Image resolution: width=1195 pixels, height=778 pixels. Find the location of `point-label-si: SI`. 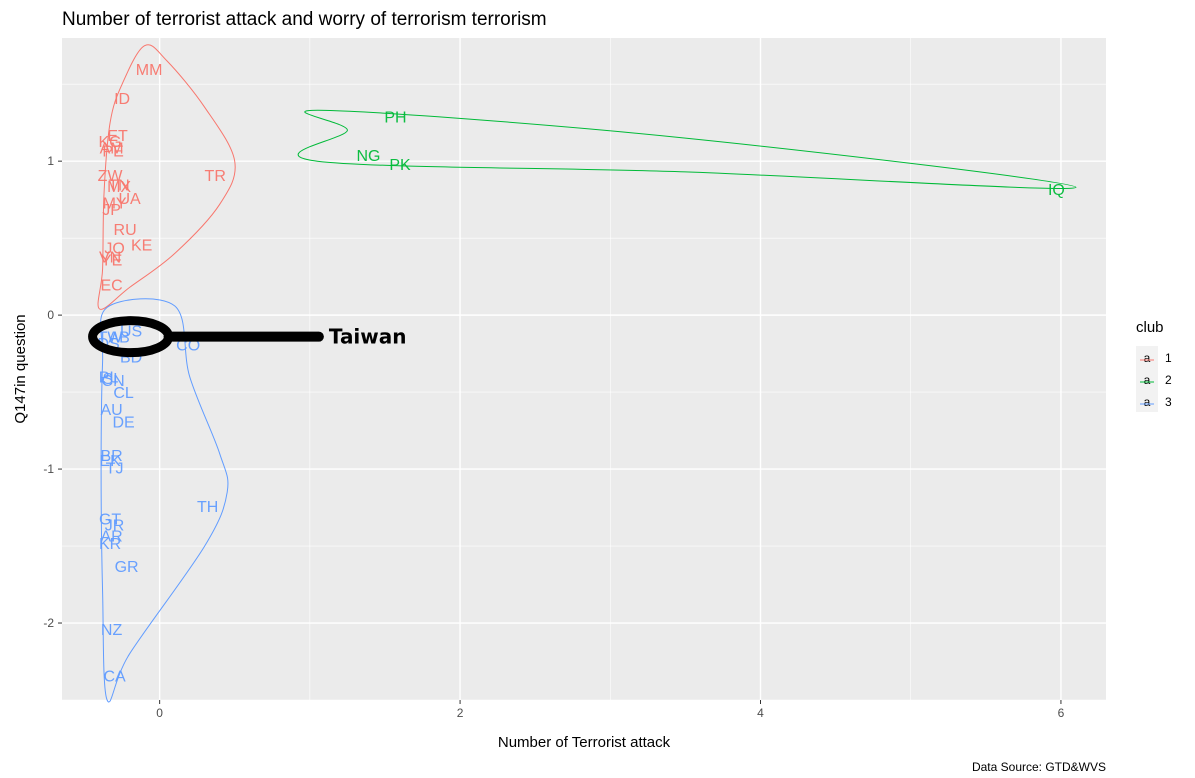

point-label-si: SI is located at coordinates (110, 379).